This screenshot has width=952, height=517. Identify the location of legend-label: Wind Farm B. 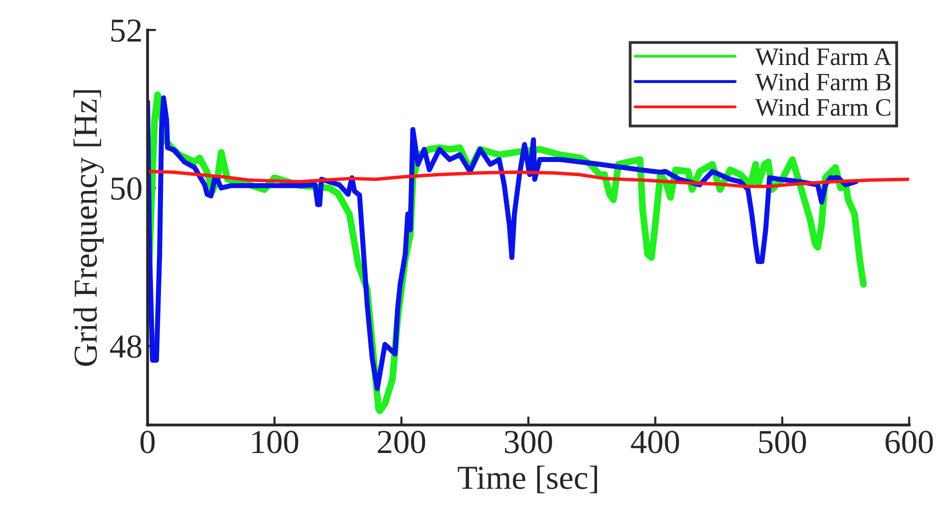
(822, 81).